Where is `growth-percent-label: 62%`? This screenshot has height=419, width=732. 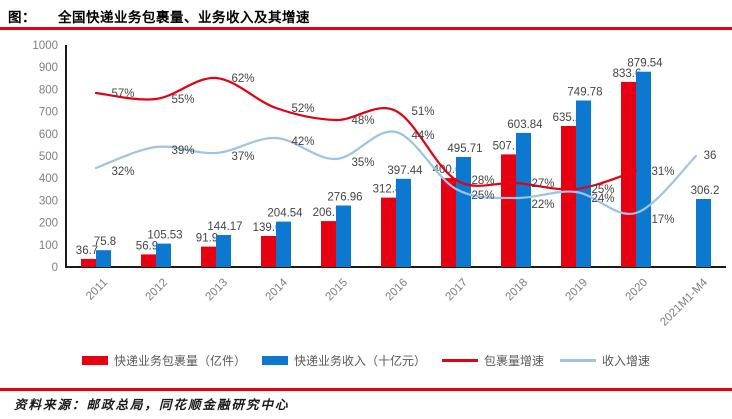 growth-percent-label: 62% is located at coordinates (242, 79).